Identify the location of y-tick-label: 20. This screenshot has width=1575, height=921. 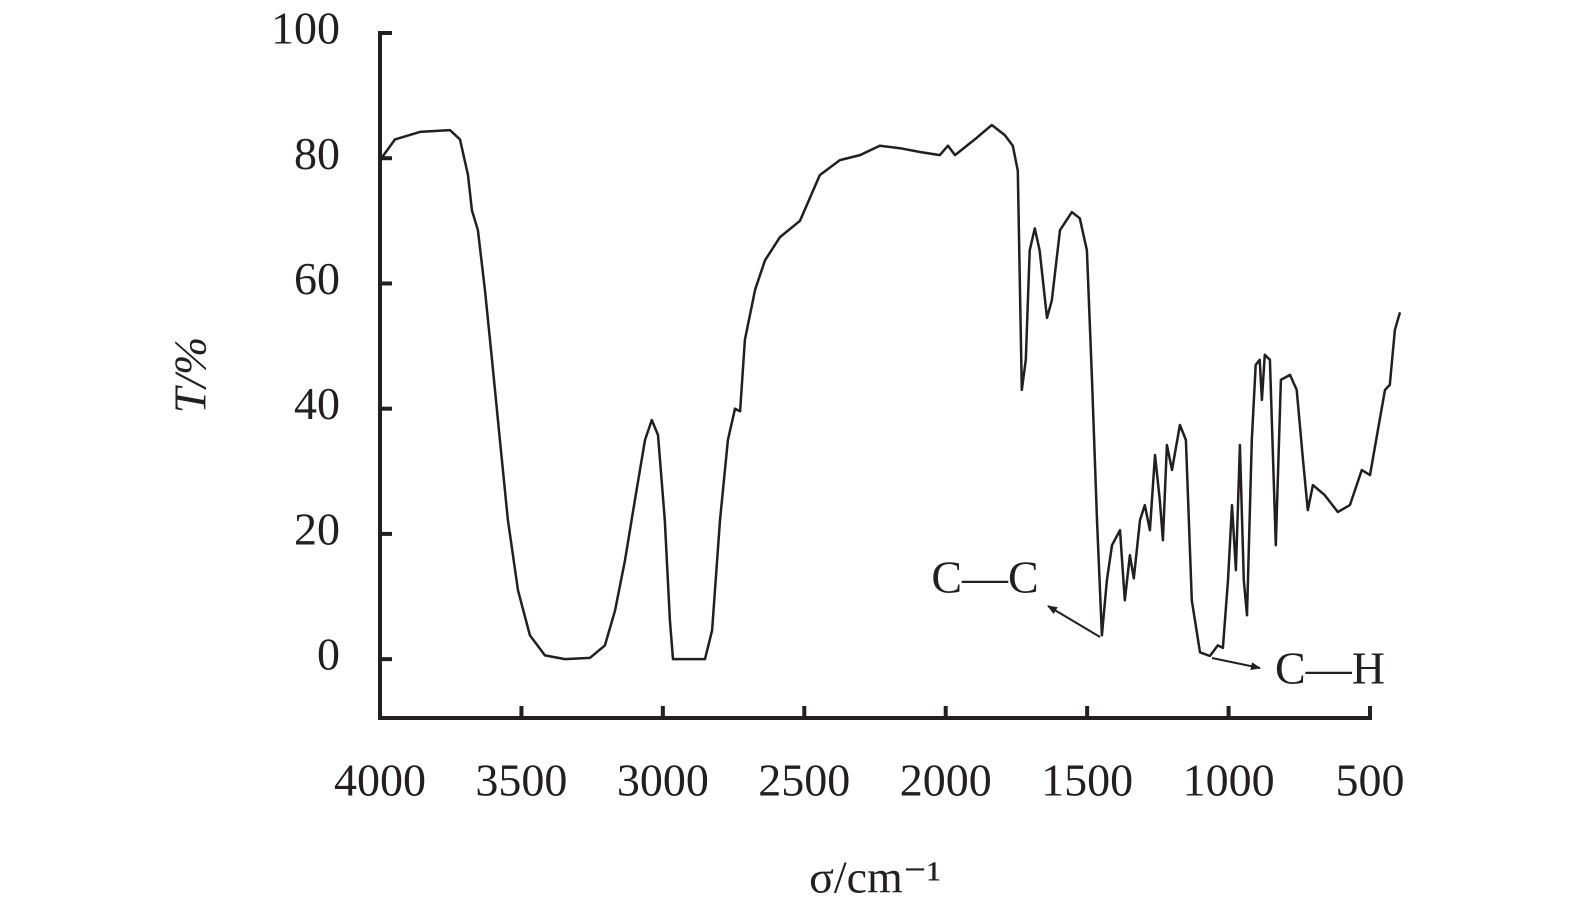
(317, 528).